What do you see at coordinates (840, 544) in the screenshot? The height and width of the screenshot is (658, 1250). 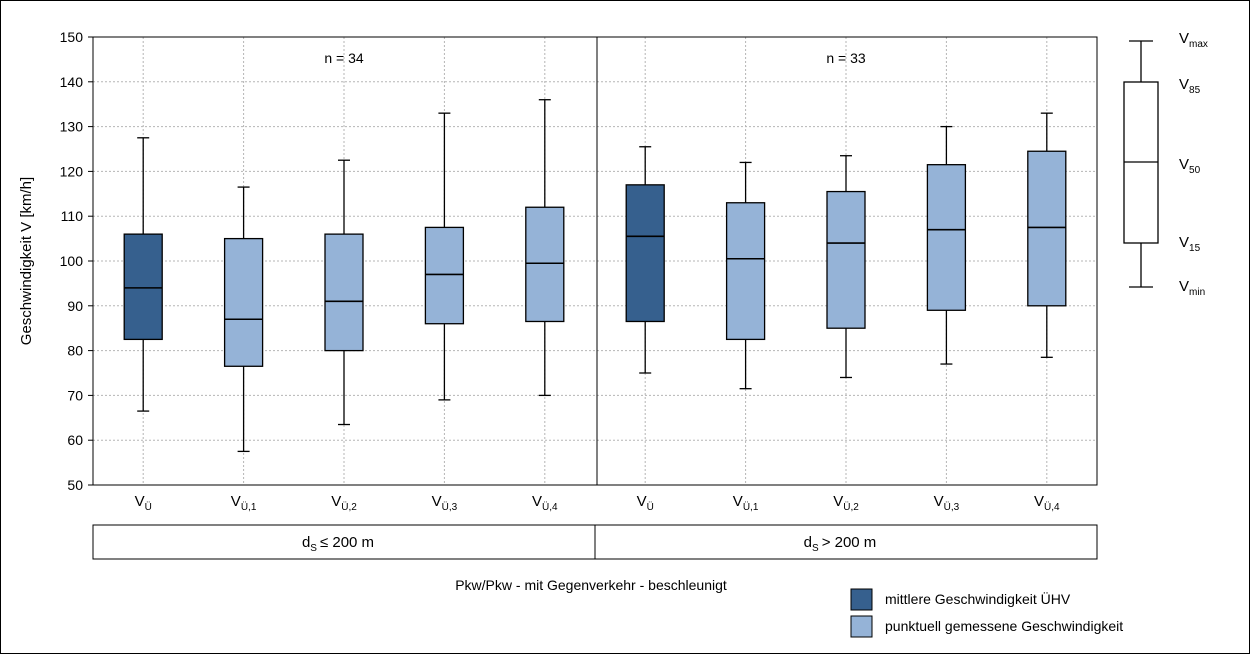 I see `group-label: dS > 200 m` at bounding box center [840, 544].